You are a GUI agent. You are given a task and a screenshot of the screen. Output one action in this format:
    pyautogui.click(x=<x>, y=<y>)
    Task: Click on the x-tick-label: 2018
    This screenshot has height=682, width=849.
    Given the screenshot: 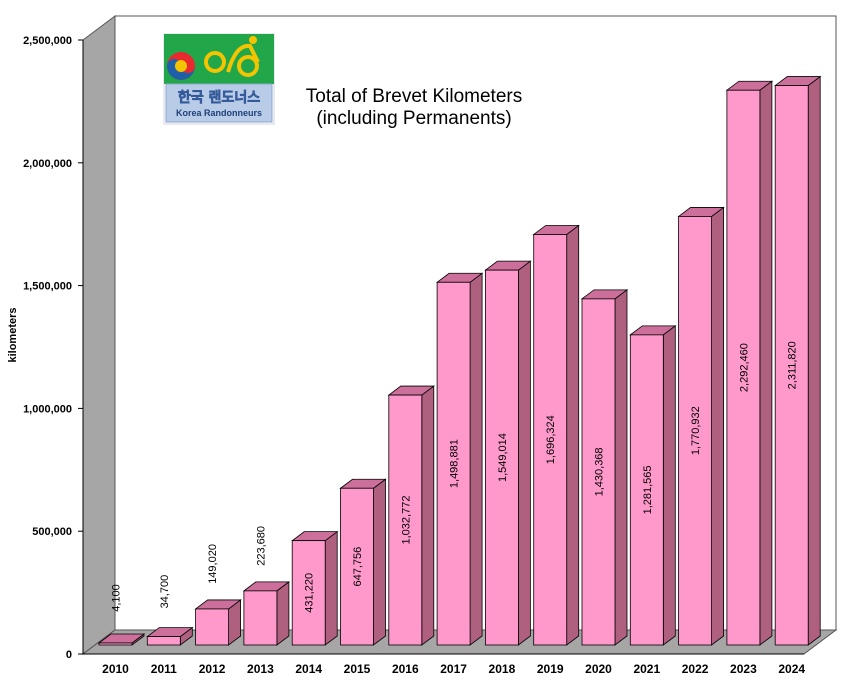 What is the action you would take?
    pyautogui.click(x=502, y=669)
    